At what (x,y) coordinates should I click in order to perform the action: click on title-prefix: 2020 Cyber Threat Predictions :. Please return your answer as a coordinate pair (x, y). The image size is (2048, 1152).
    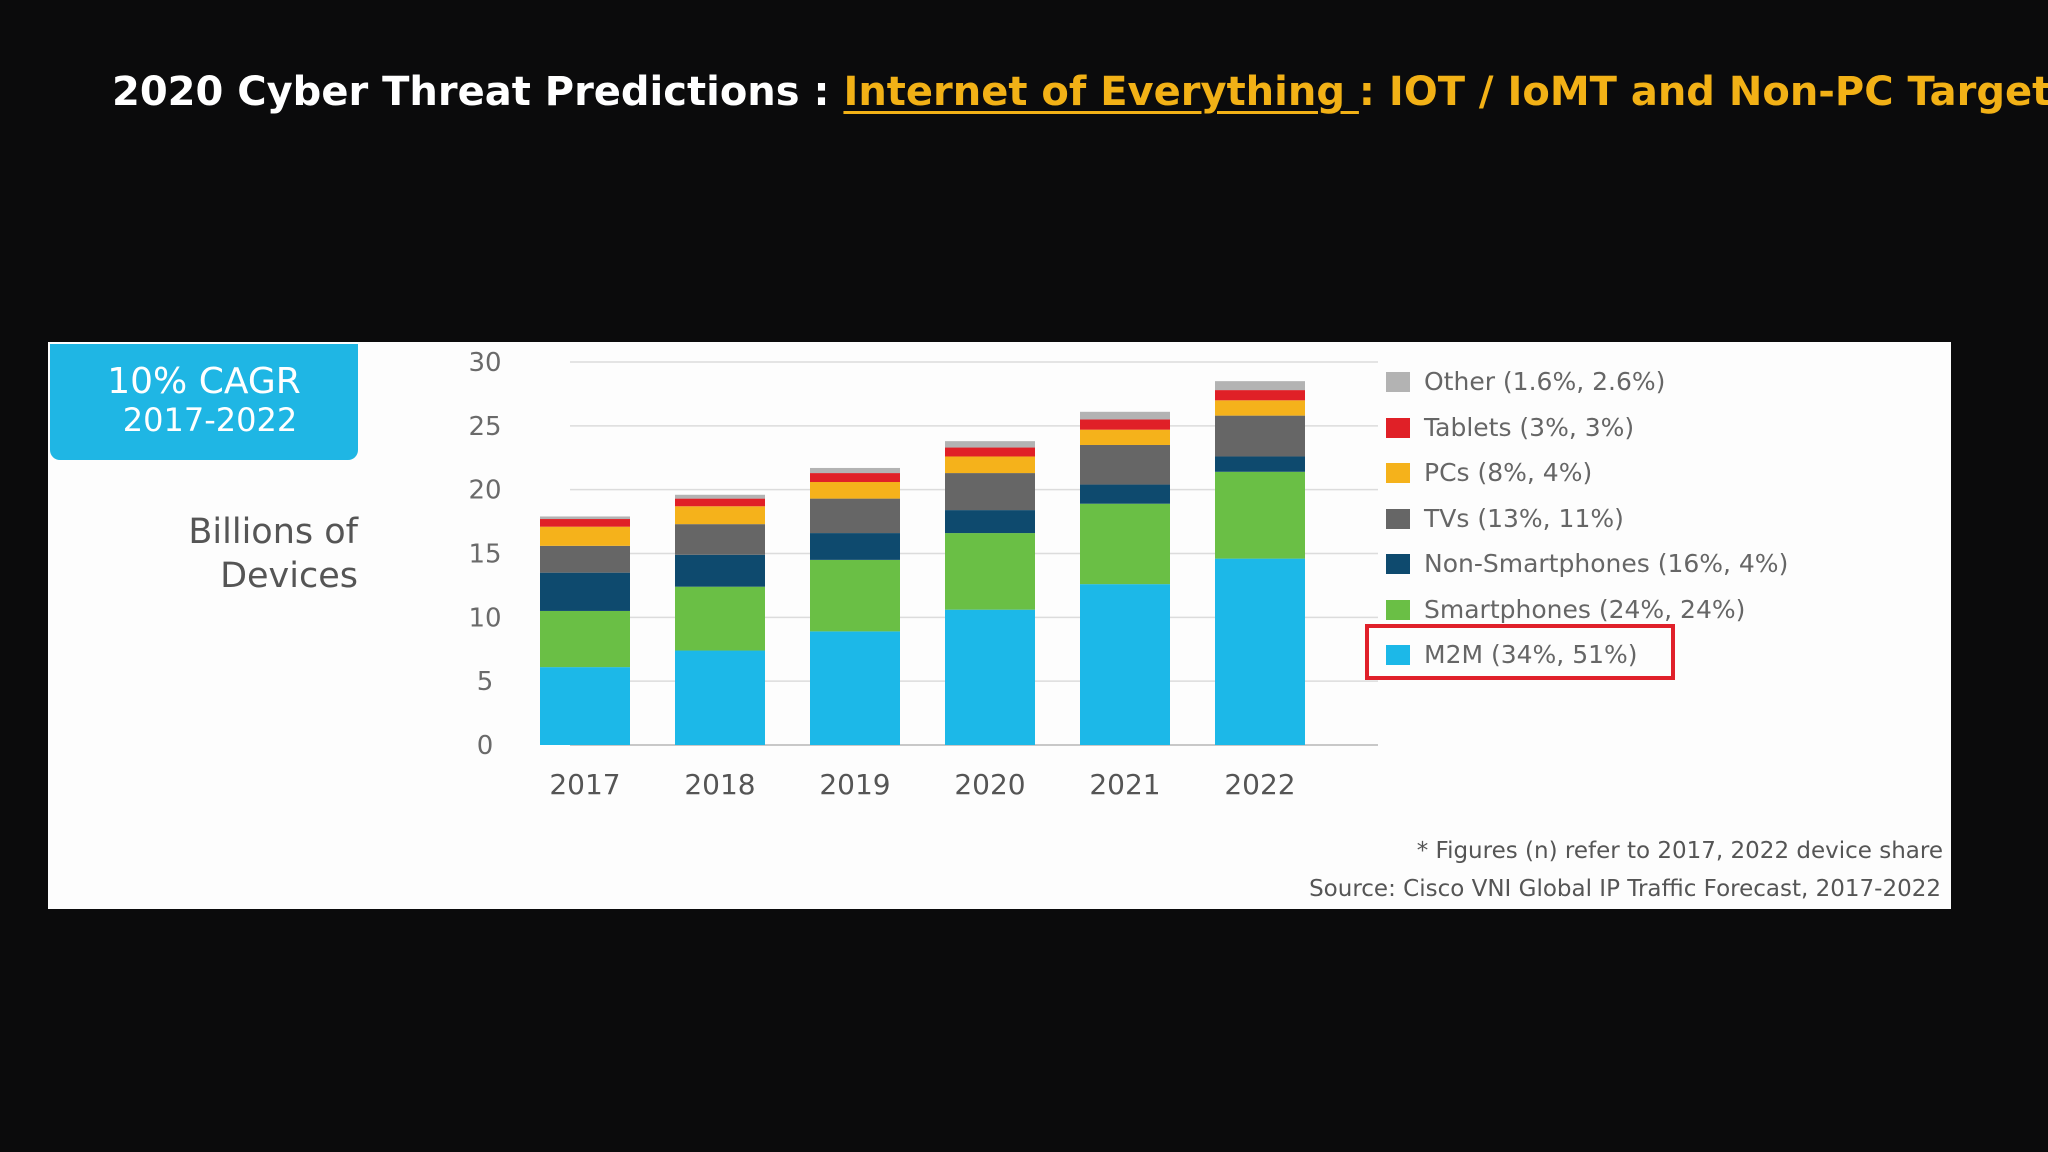
    Looking at the image, I should click on (478, 92).